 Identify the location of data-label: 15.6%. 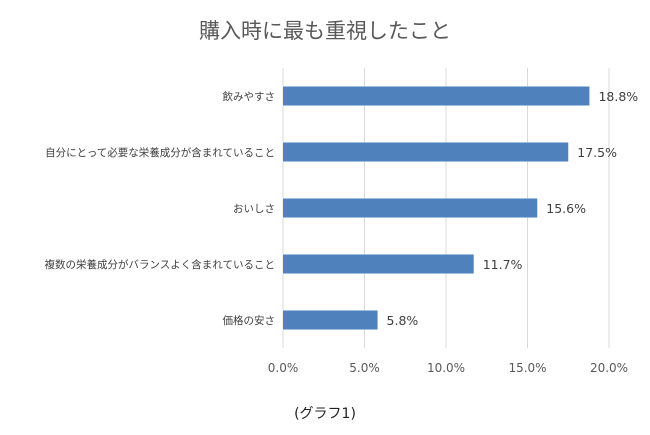
(566, 208).